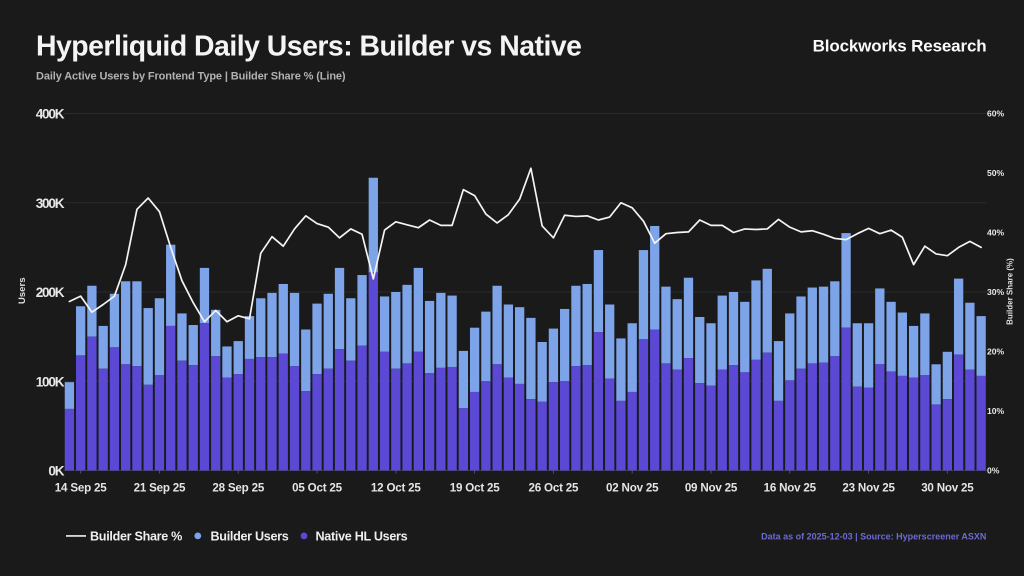 This screenshot has width=1024, height=576. Describe the element at coordinates (50, 203) in the screenshot. I see `svg-text: 300K` at that location.